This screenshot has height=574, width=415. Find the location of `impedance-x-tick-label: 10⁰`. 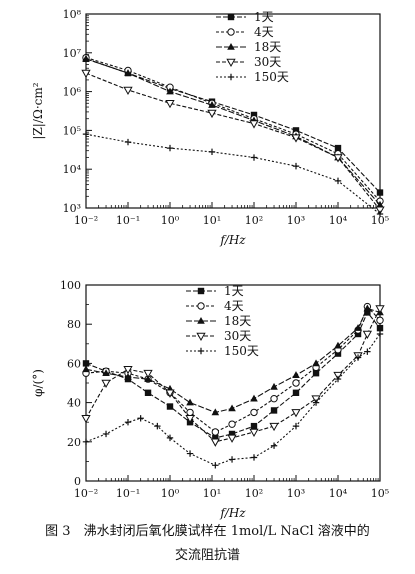

impedance-x-tick-label: 10⁰ is located at coordinates (170, 220).